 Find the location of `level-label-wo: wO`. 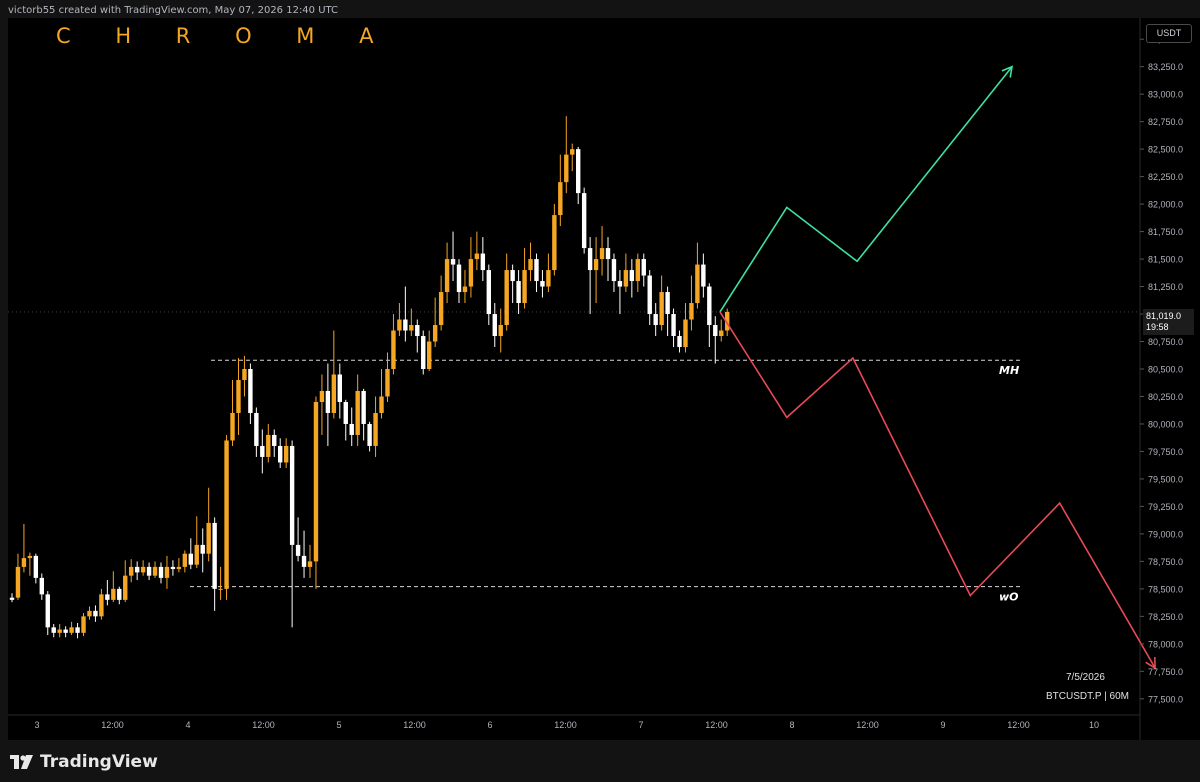

level-label-wo: wO is located at coordinates (1009, 597).